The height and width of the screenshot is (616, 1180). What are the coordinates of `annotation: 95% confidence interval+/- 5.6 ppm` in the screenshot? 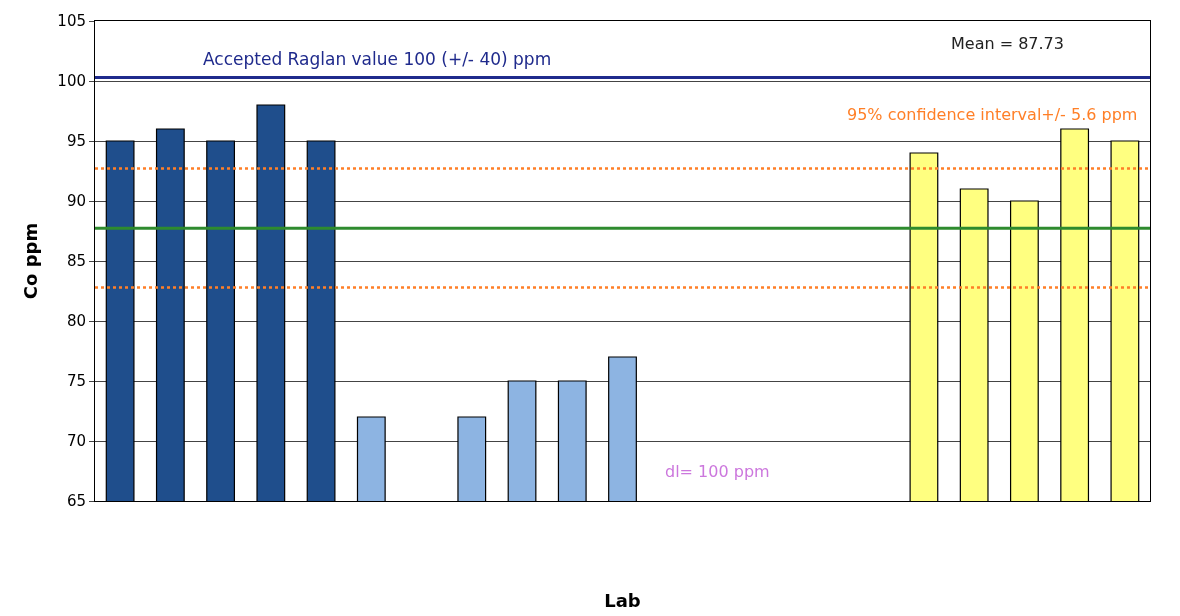 It's located at (992, 114).